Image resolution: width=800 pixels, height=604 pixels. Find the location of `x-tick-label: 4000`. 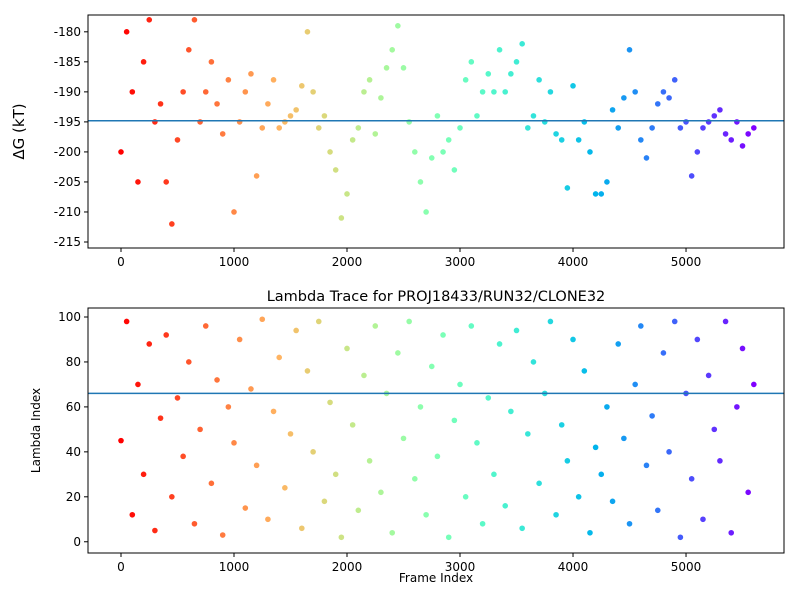

x-tick-label: 4000 is located at coordinates (573, 567).